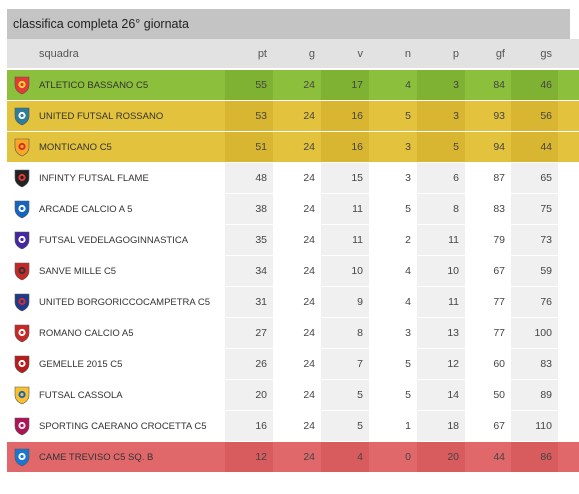 The width and height of the screenshot is (579, 494). I want to click on table-row: FUTSAL VEDELAGOGINNASTICA35241121179736, so click(293, 240).